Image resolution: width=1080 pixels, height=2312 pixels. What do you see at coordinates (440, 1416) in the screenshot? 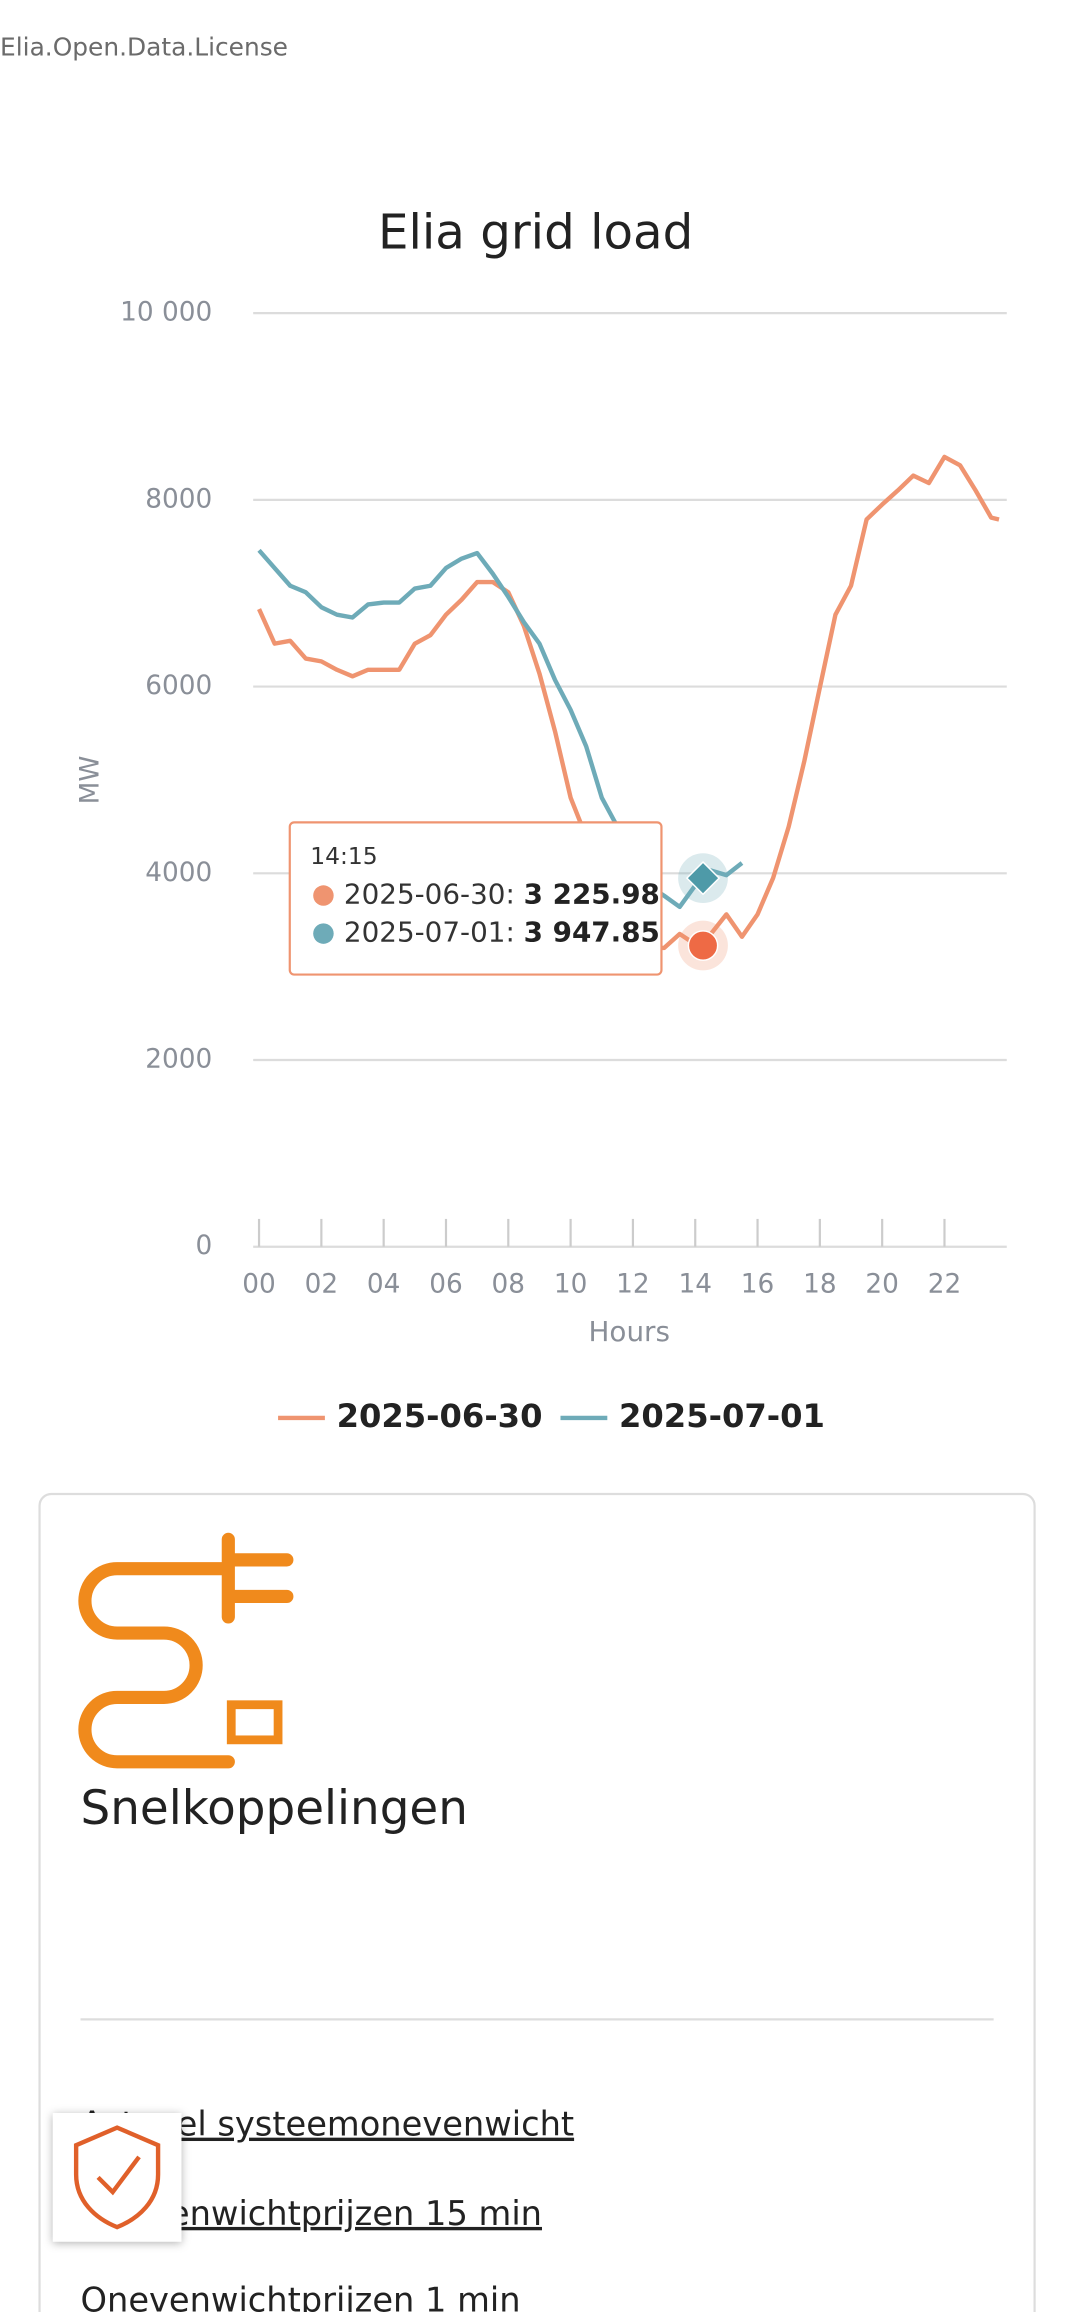
I see `legend-label: 2025-06-30` at bounding box center [440, 1416].